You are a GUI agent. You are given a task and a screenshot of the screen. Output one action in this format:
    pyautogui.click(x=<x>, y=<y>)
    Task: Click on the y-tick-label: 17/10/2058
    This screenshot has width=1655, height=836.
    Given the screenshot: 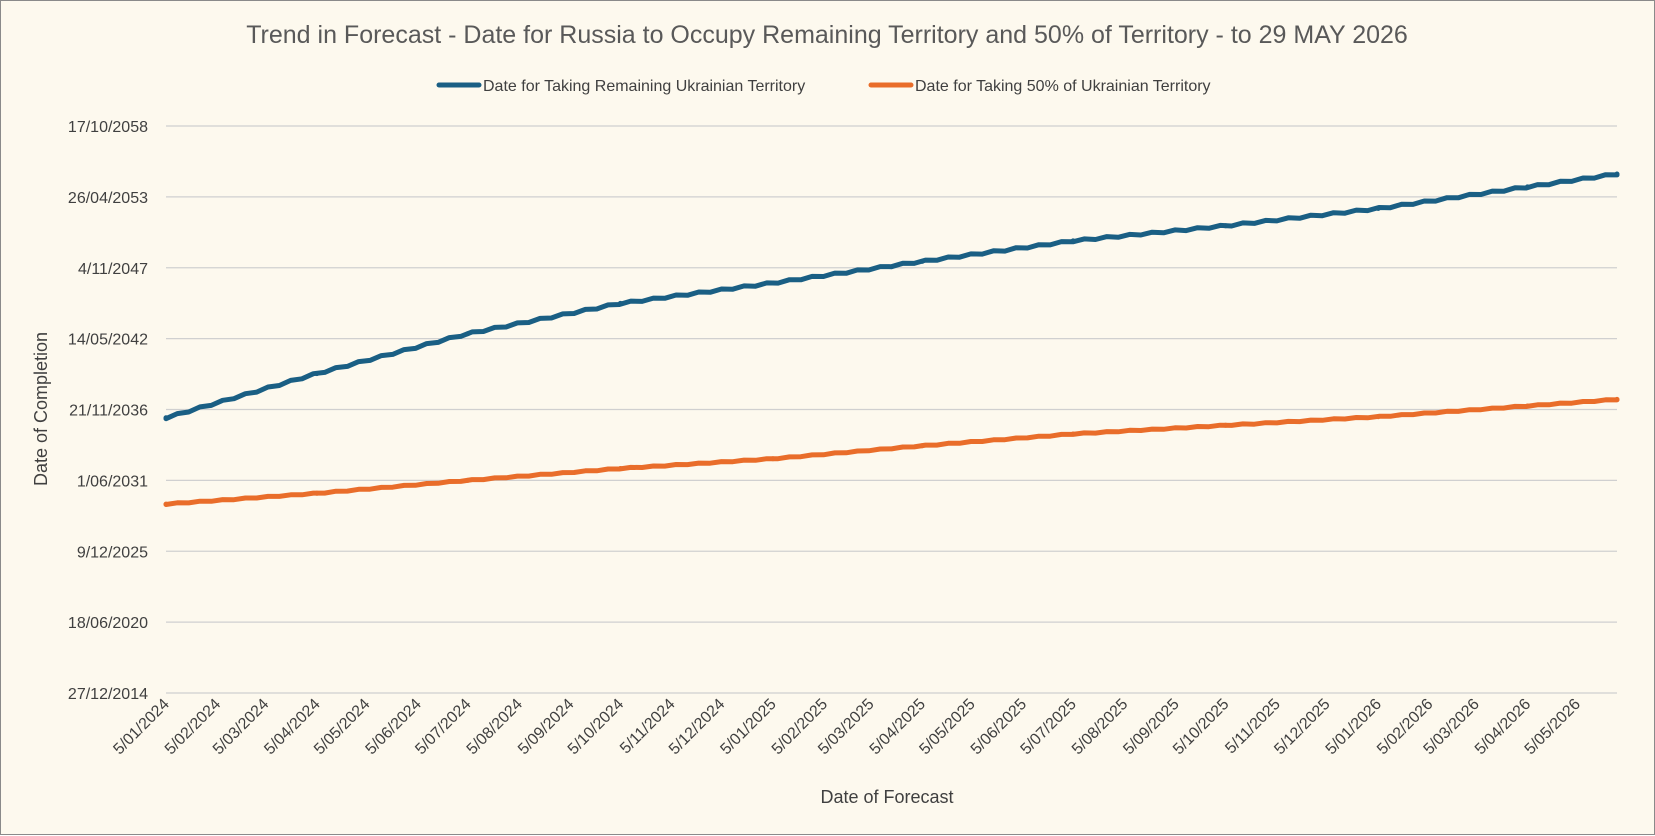 What is the action you would take?
    pyautogui.click(x=108, y=127)
    